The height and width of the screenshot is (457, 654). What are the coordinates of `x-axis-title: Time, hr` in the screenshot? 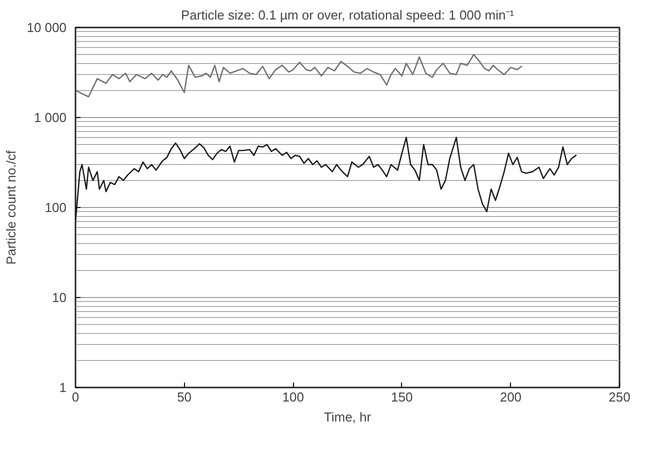 It's located at (348, 417).